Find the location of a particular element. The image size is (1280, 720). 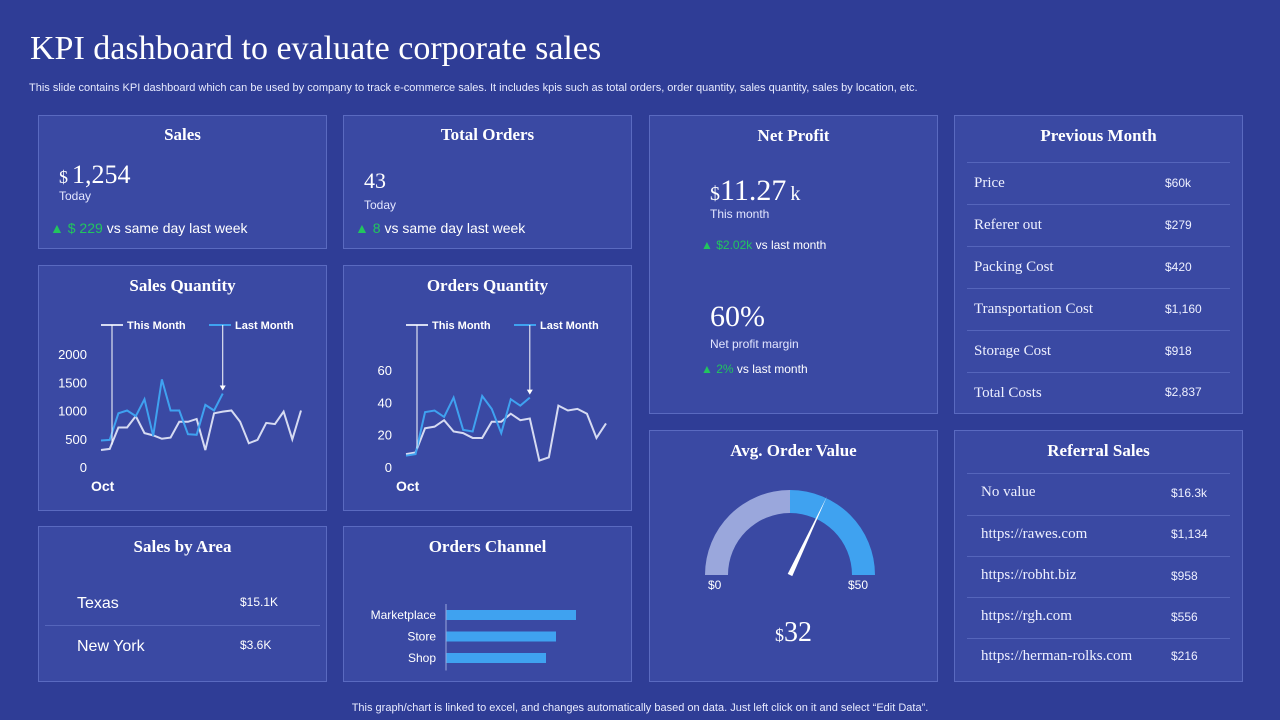

row-label: Storage Cost is located at coordinates (1013, 351).